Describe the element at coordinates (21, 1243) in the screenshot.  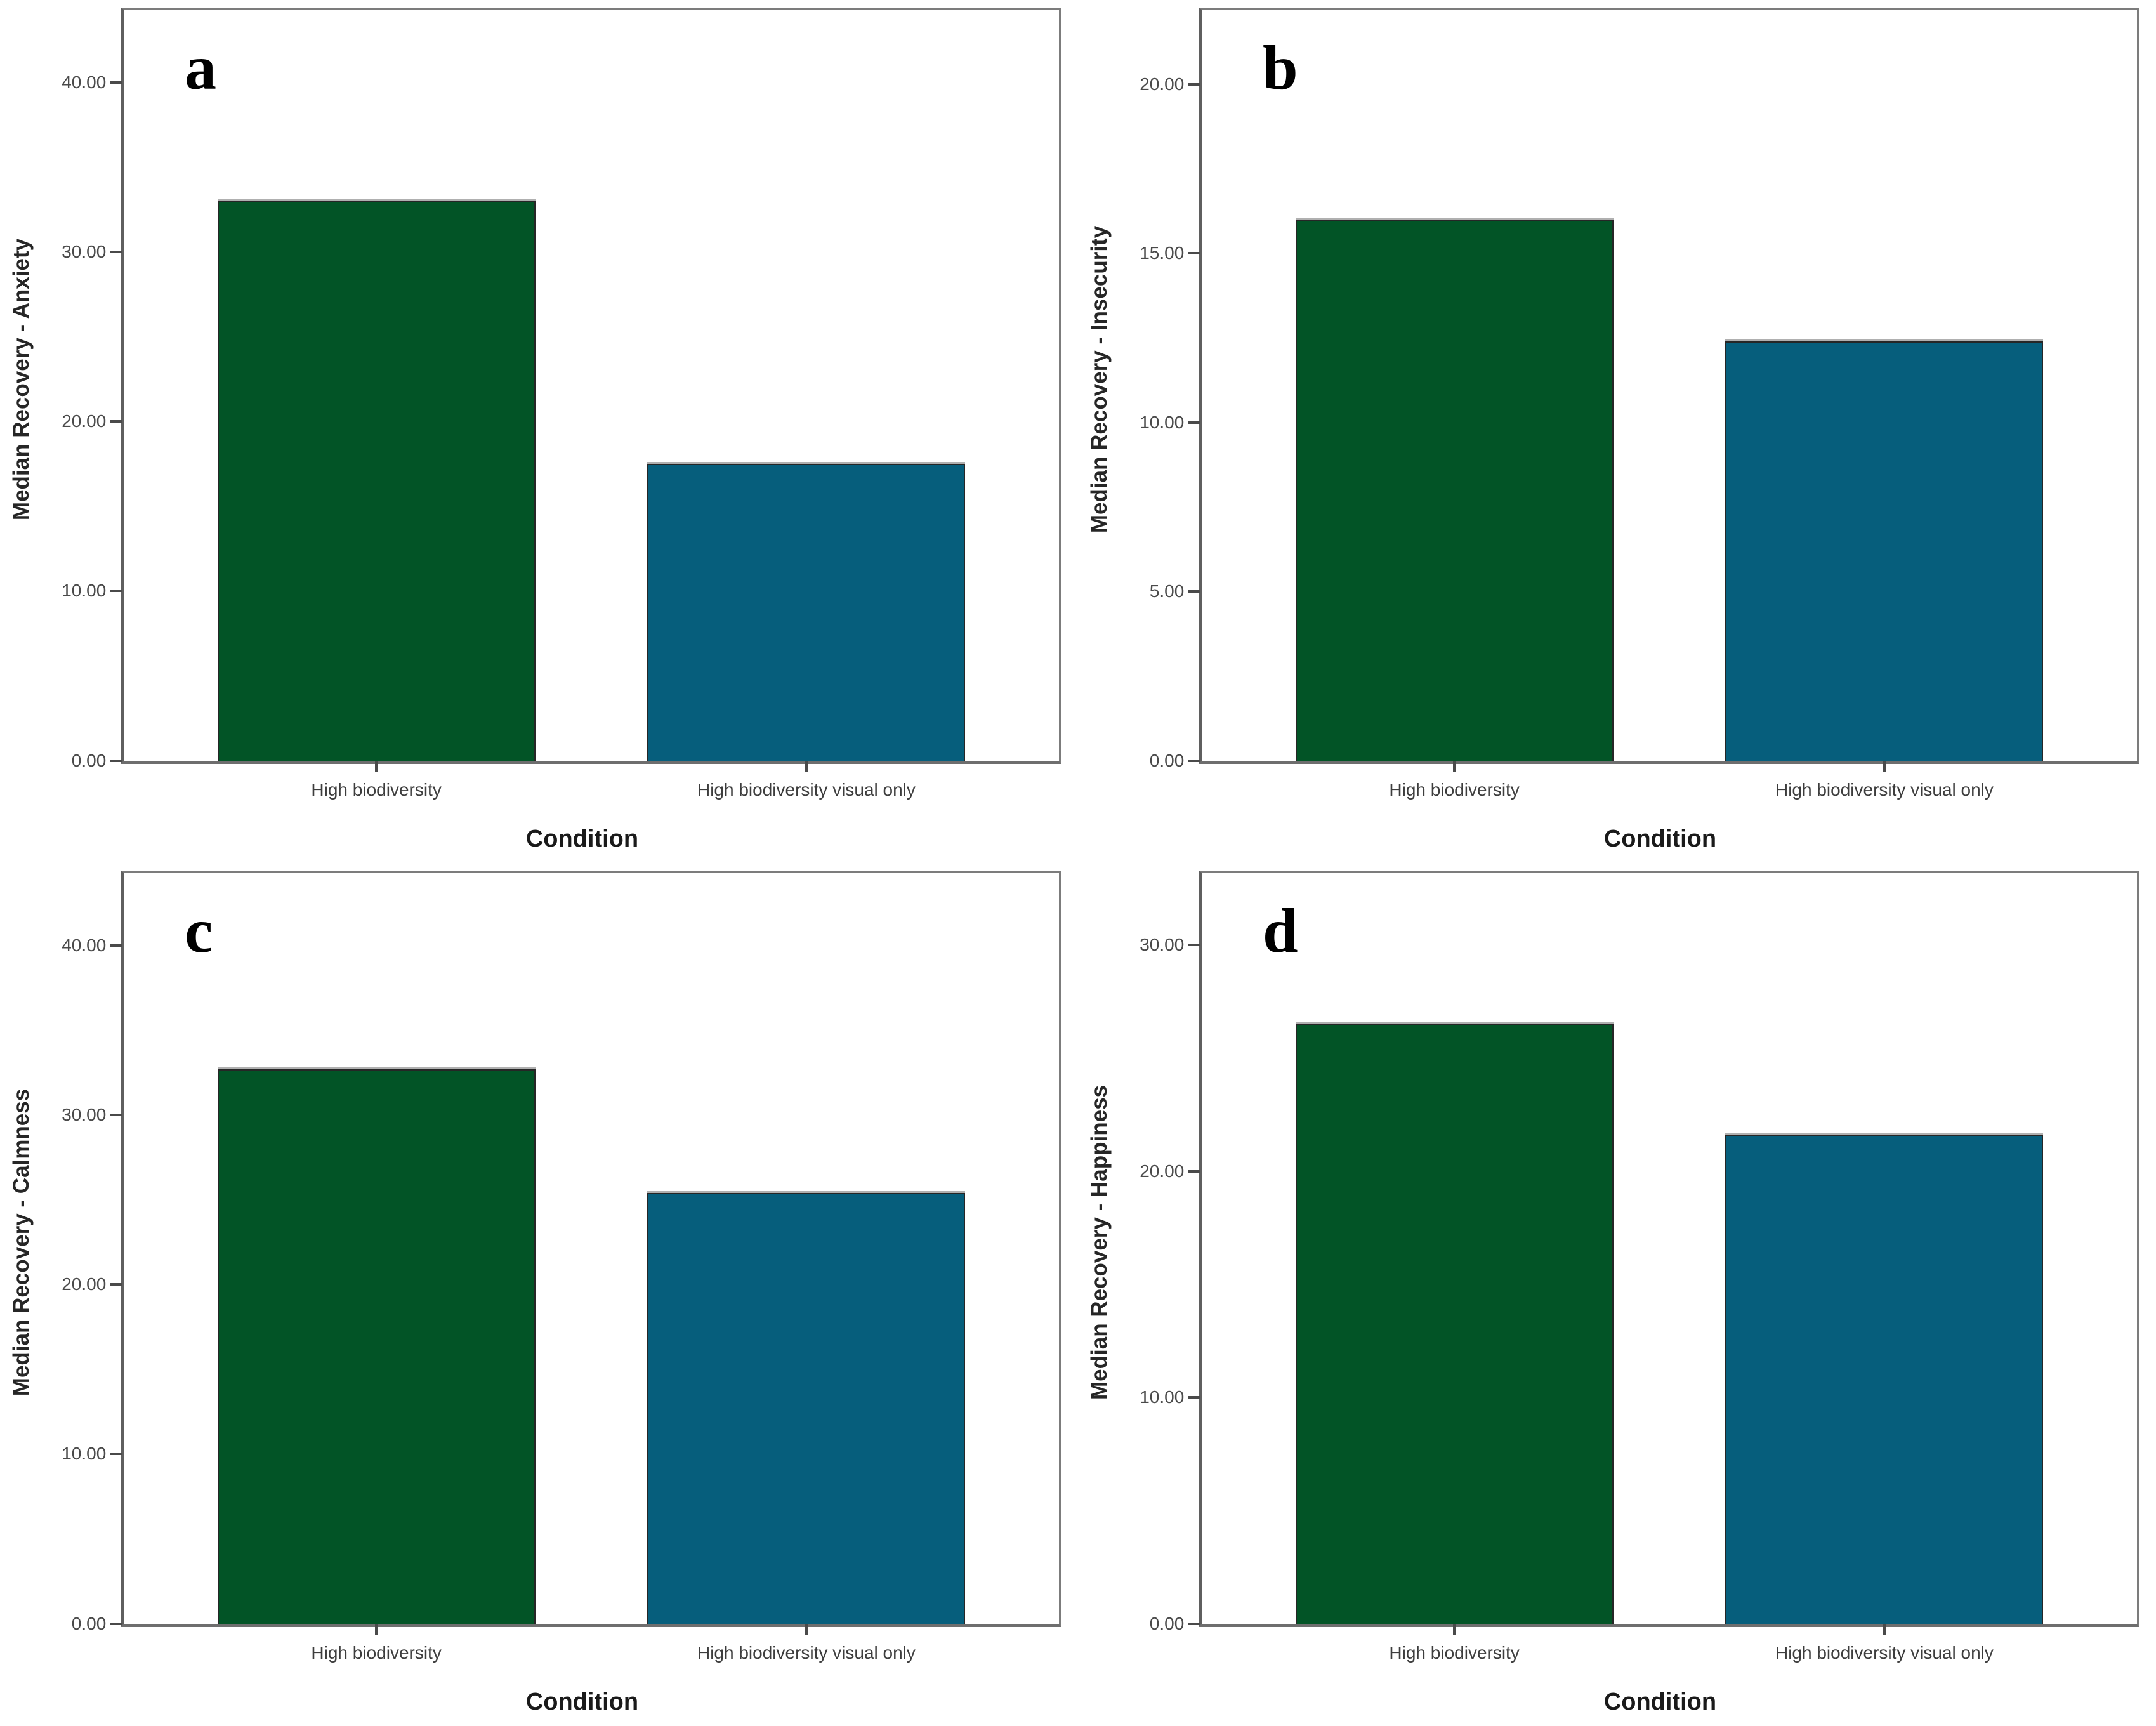
I see `y-axis-title: Median Recovery - Calmness` at that location.